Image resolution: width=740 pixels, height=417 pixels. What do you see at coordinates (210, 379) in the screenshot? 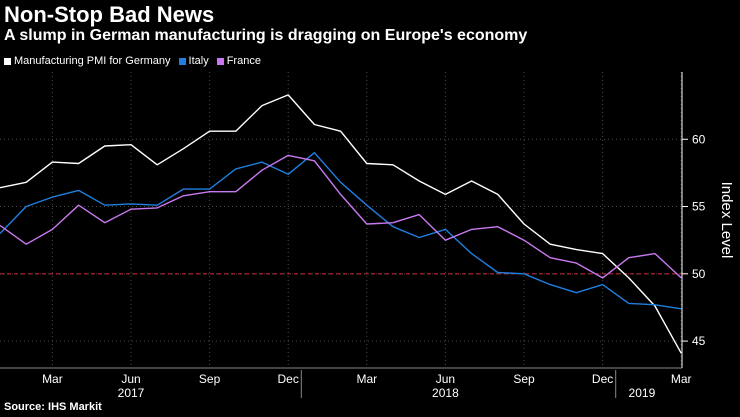
I see `x-tick-label-2: Sep` at bounding box center [210, 379].